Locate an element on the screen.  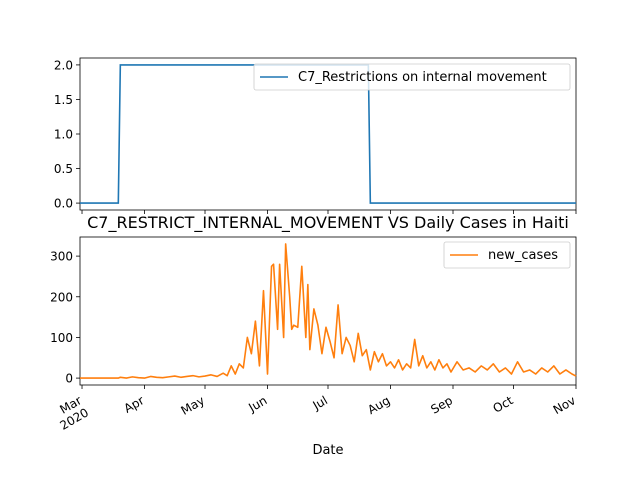
bottom-legend-box is located at coordinates (507, 255).